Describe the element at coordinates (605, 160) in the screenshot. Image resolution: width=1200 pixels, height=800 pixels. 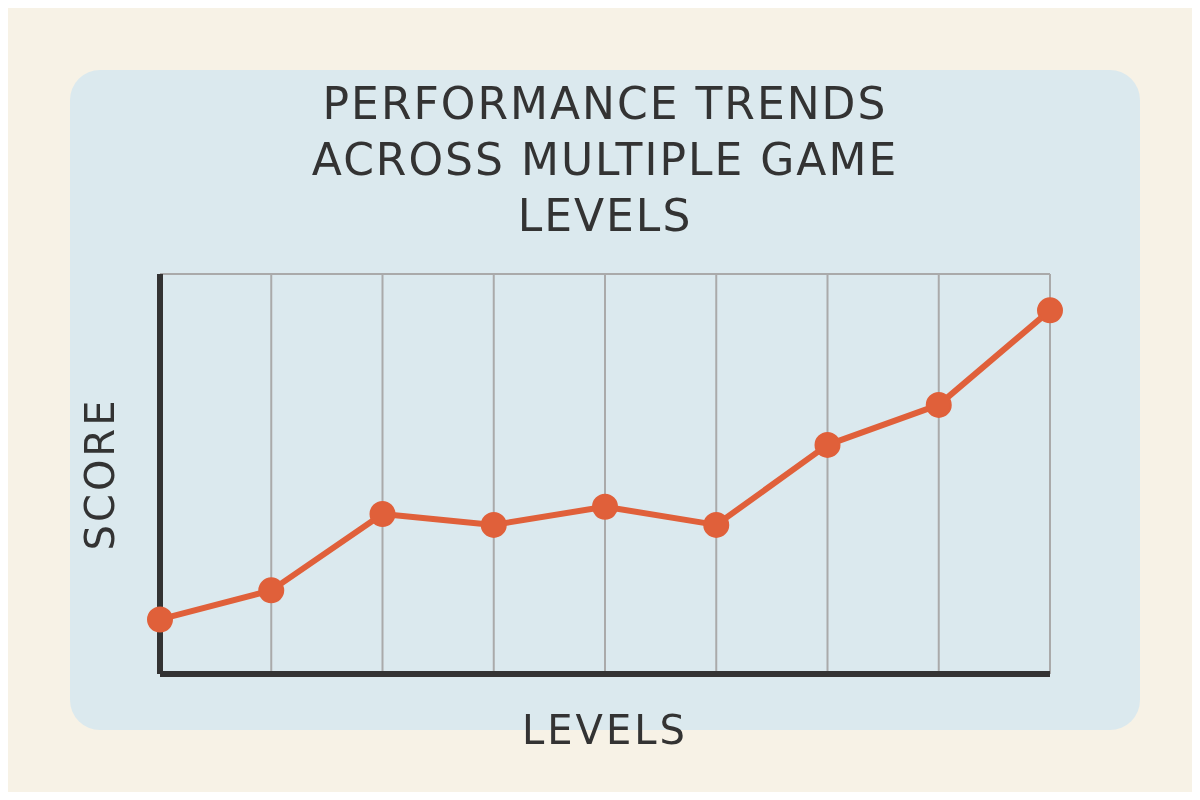
I see `chart-title: PERFORMANCE TRENDS ACROSS MULTIPLE GAME LEVELS` at that location.